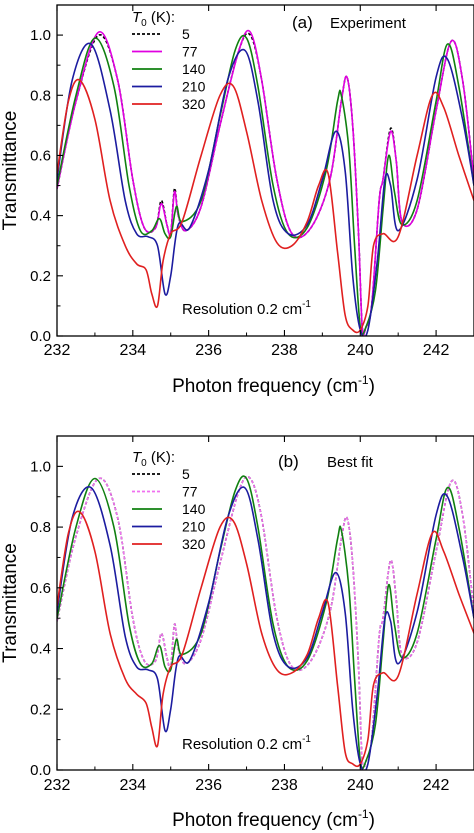 This screenshot has height=833, width=474. What do you see at coordinates (302, 22) in the screenshot?
I see `panel-label: (a)` at bounding box center [302, 22].